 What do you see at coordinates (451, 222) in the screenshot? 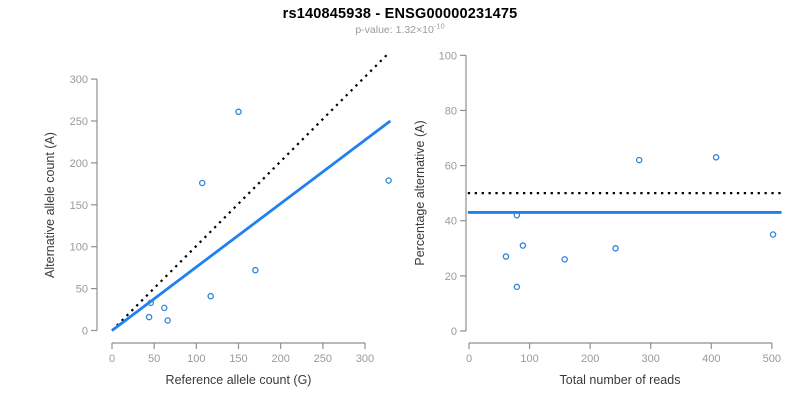
I see `y-tick-label: 40` at bounding box center [451, 222].